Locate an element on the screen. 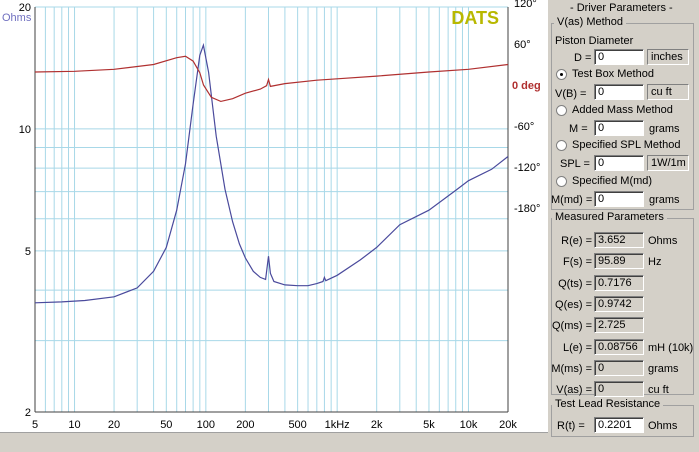 This screenshot has height=452, width=699. measured-label: L(e) = is located at coordinates (577, 348).